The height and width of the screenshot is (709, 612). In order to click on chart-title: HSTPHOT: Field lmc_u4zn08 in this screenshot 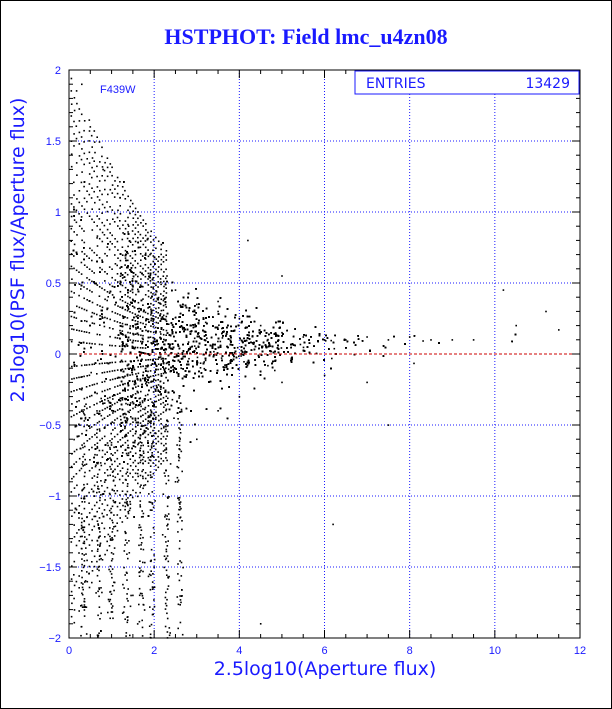, I will do `click(306, 36)`.